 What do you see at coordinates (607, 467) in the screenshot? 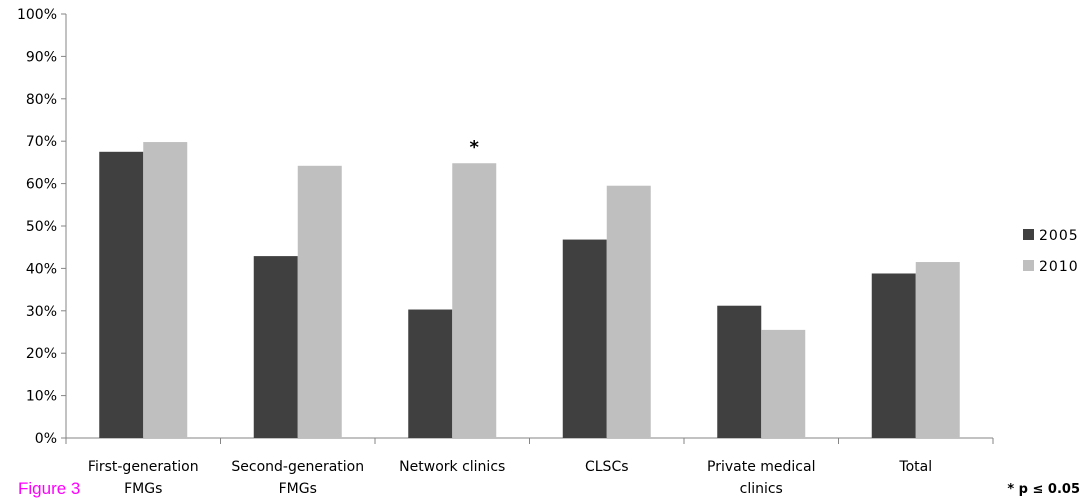
I see `x-category-label: CLSCs` at bounding box center [607, 467].